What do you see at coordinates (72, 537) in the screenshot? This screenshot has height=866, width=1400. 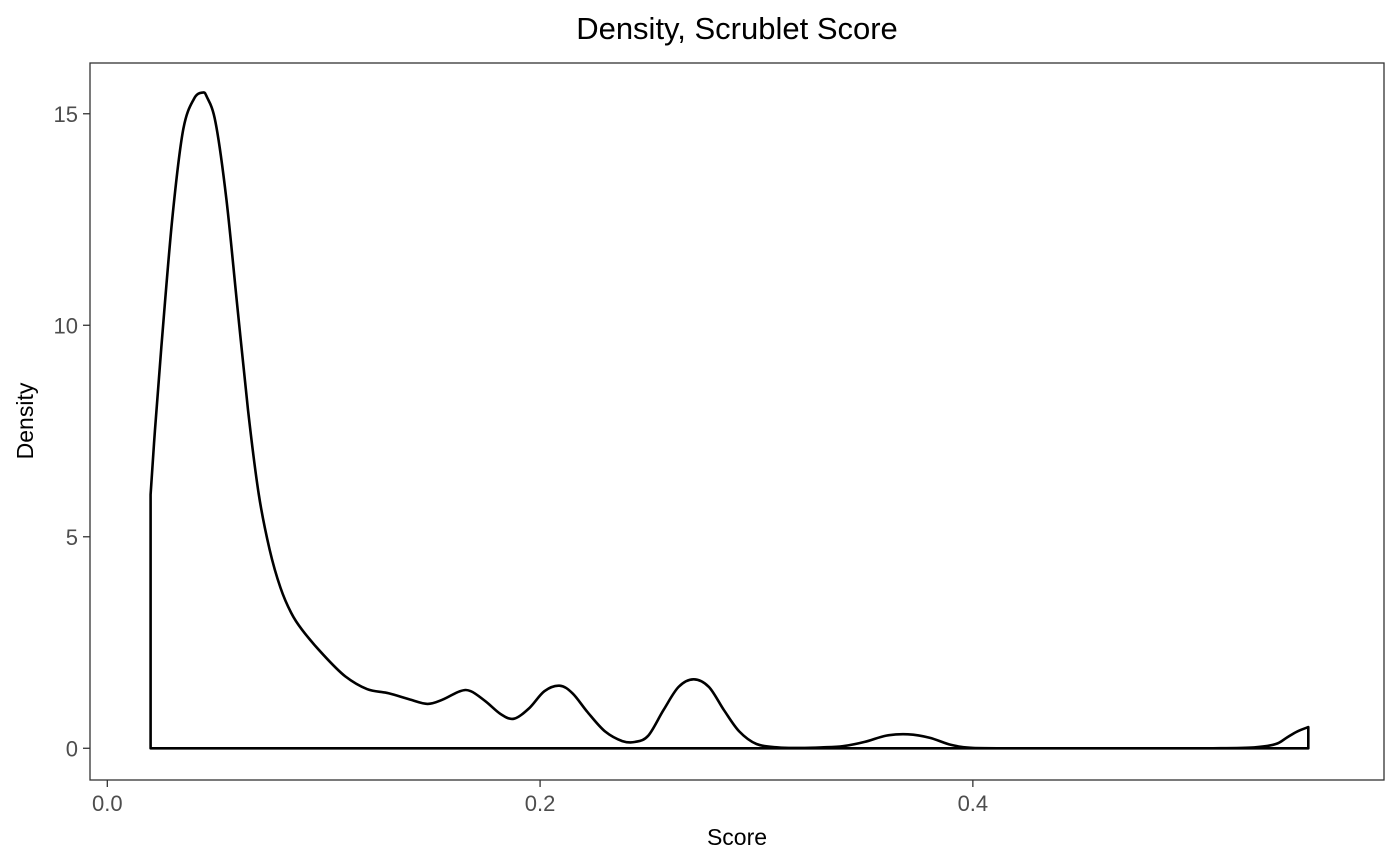 I see `y-tick-label: 5` at bounding box center [72, 537].